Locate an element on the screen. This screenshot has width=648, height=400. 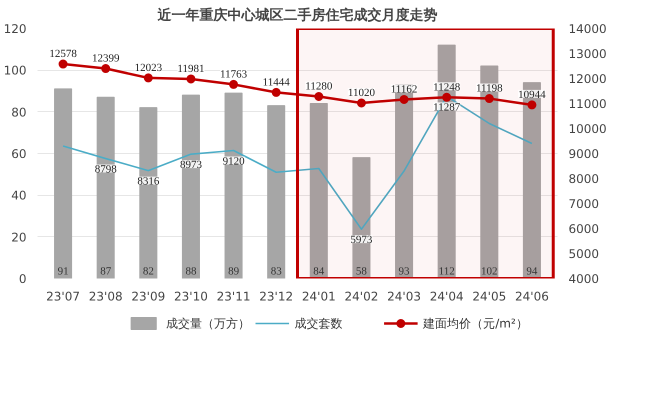
data-label: 58 is located at coordinates (362, 272).